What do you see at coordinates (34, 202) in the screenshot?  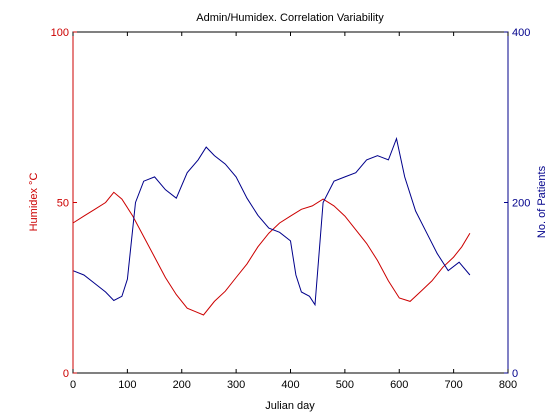 I see `left-y-axis-label: Humidex °C` at bounding box center [34, 202].